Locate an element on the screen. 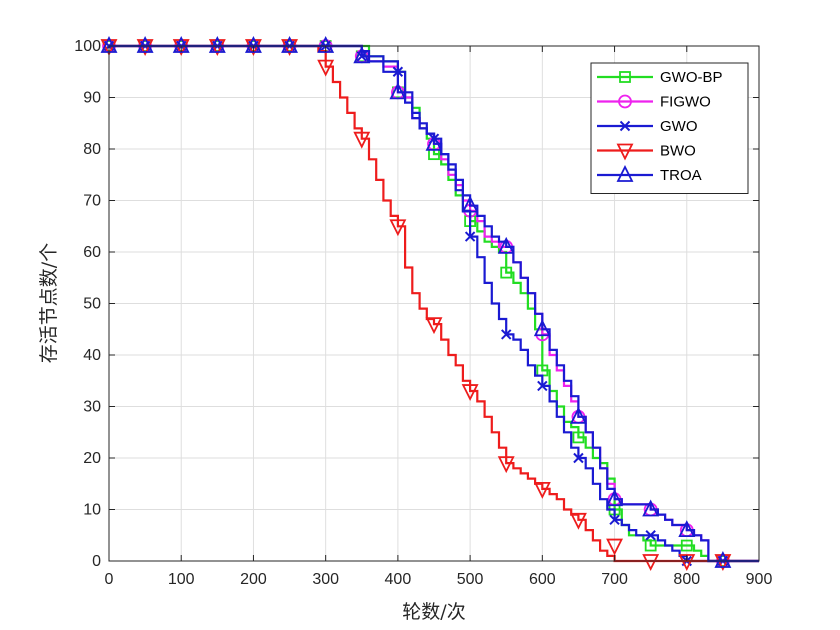  legend-entry: FIGWO is located at coordinates (654, 102).